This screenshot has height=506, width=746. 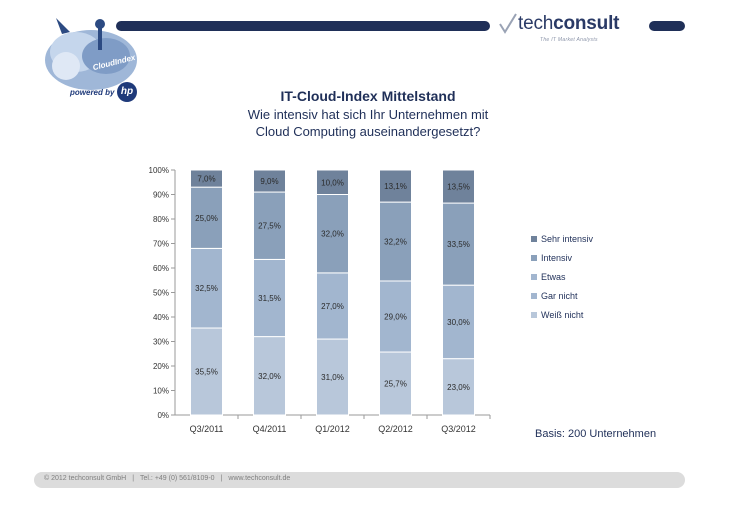 I want to click on bar-data-label: 13,5%, so click(x=458, y=187).